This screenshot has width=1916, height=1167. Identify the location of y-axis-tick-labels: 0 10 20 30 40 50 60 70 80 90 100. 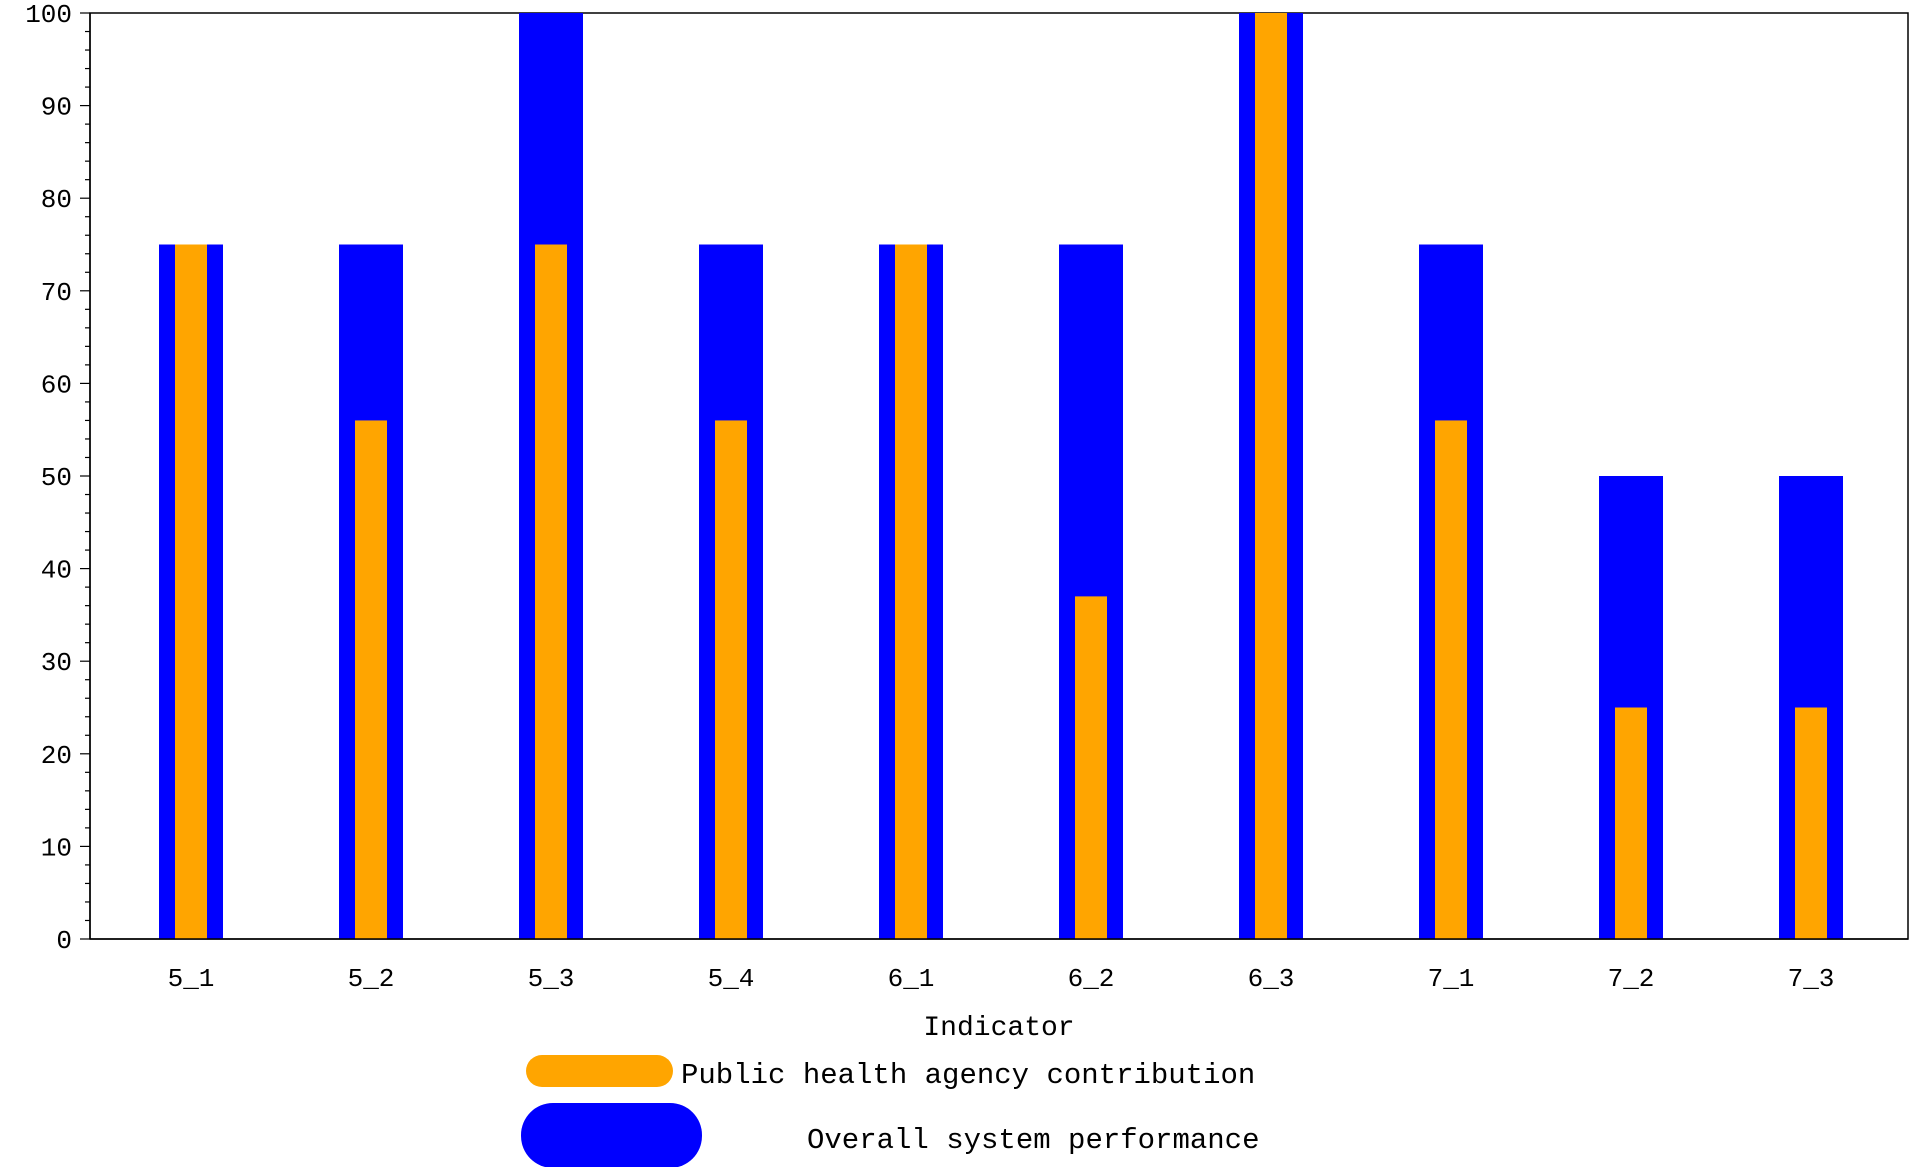
(48, 478).